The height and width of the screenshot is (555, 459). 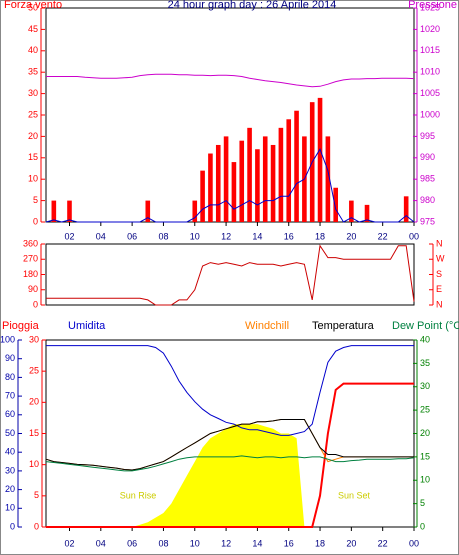 What do you see at coordinates (430, 72) in the screenshot?
I see `y-tick-label: 1010` at bounding box center [430, 72].